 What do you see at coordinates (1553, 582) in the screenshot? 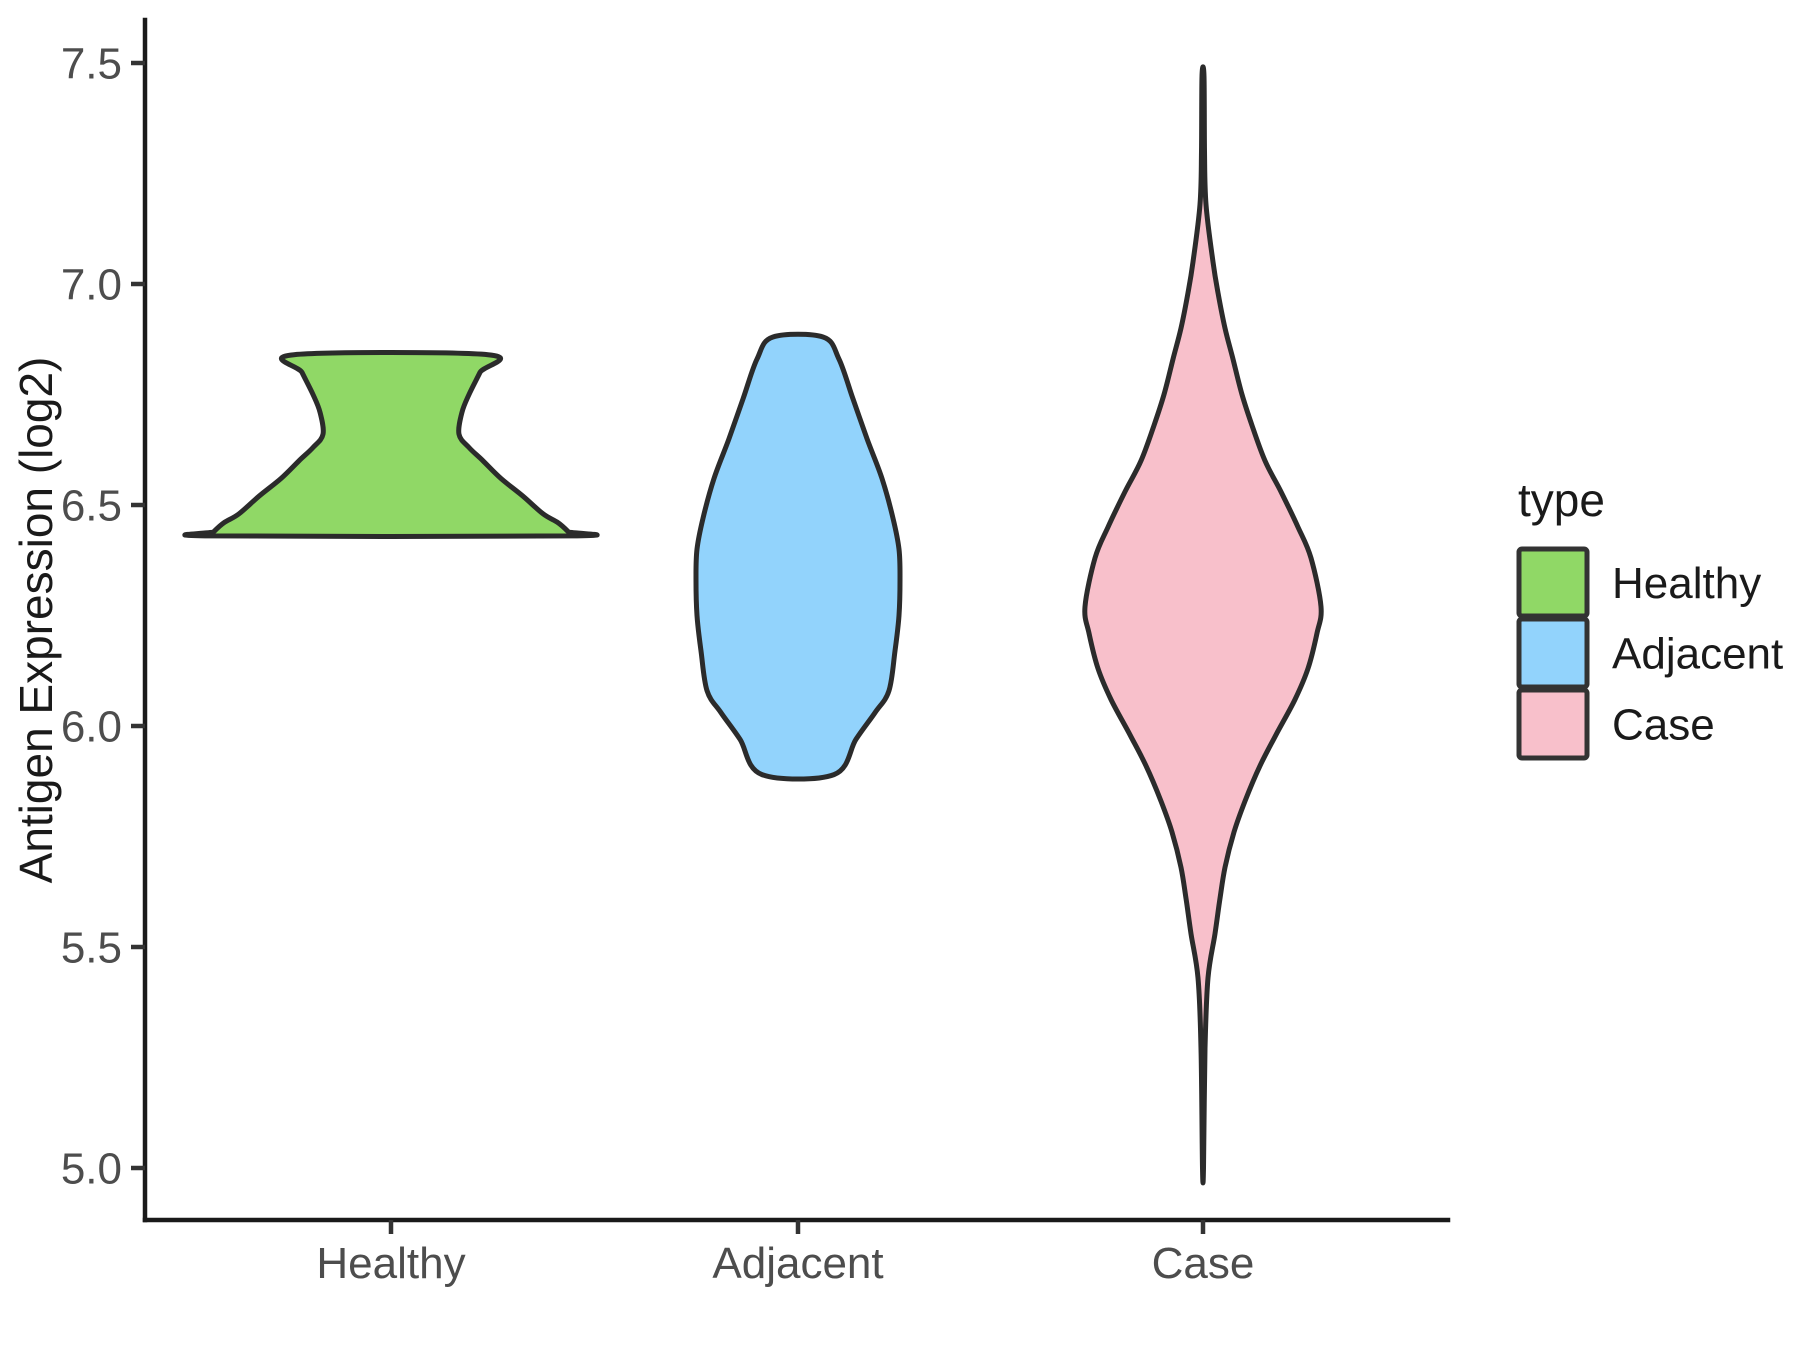
I see `legend-swatch-healthy` at bounding box center [1553, 582].